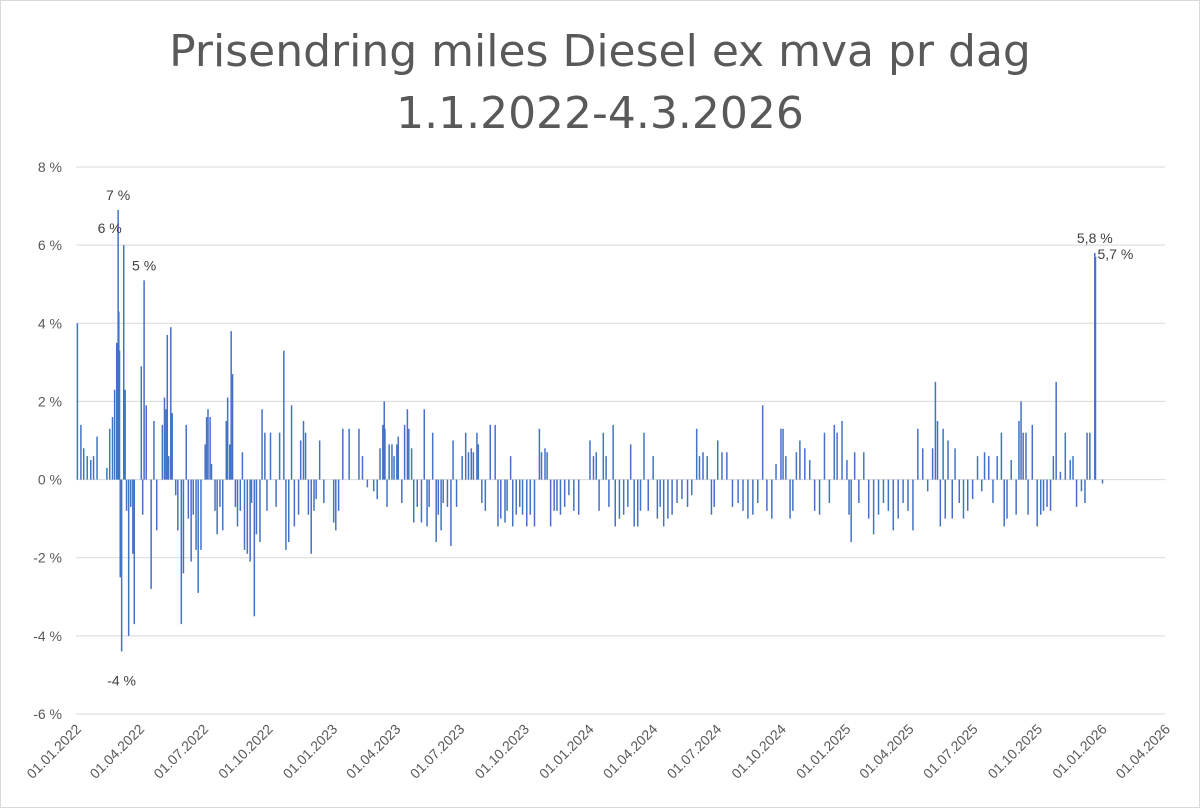 This screenshot has height=808, width=1200. Describe the element at coordinates (53, 751) in the screenshot. I see `x-tick-label: 01.01.2022` at that location.